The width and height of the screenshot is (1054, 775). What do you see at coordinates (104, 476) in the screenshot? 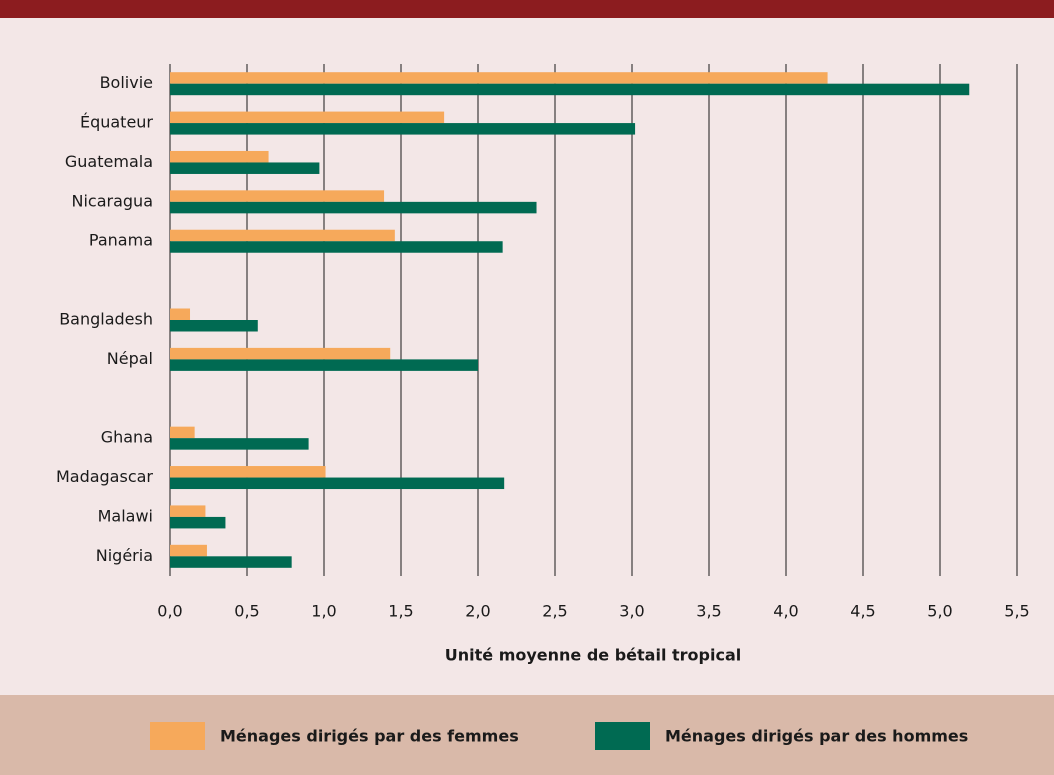
I see `y-tick-label: Madagascar` at bounding box center [104, 476].